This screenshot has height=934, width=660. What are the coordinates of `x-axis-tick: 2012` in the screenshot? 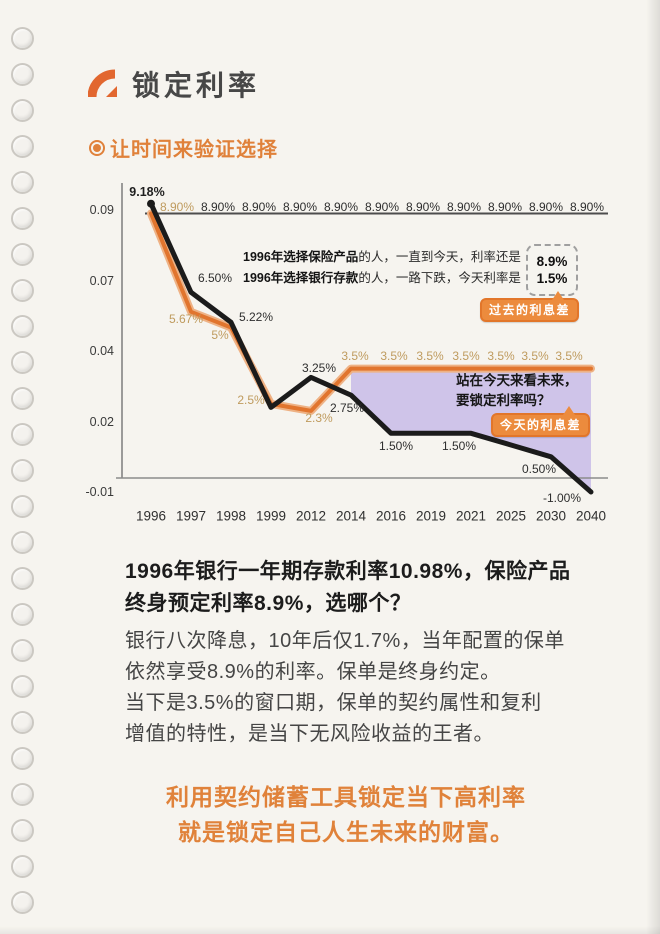 It's located at (311, 516).